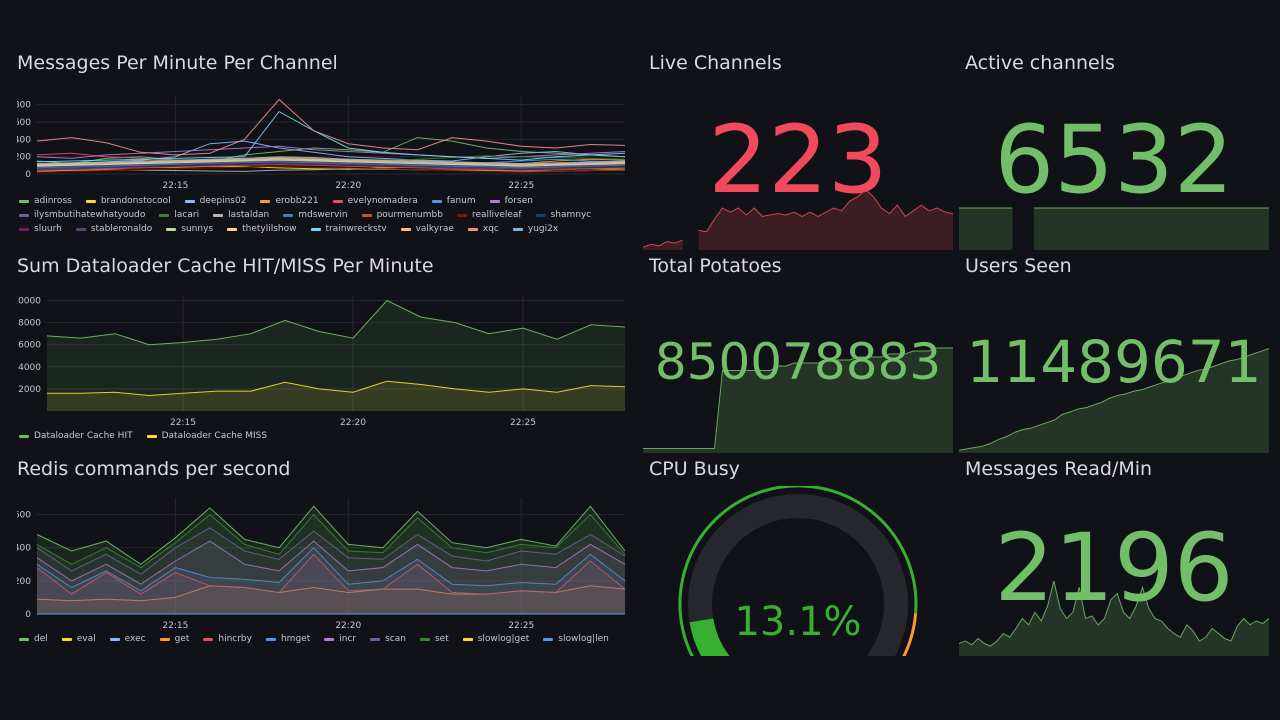  I want to click on legend-item: Dataloader Cache MISS, so click(206, 436).